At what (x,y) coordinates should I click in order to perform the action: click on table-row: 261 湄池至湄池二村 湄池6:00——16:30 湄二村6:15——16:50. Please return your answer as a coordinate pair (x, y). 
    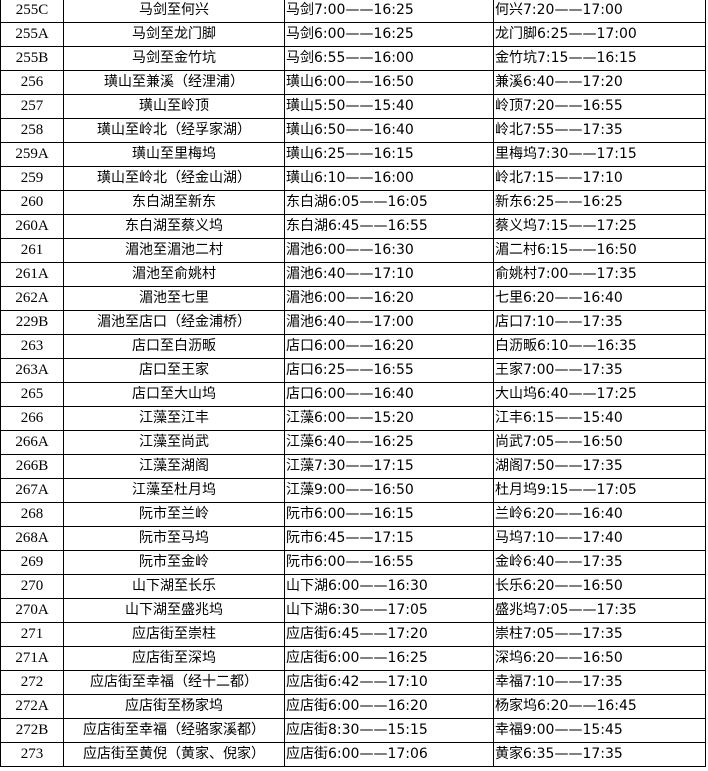
    Looking at the image, I should click on (353, 250).